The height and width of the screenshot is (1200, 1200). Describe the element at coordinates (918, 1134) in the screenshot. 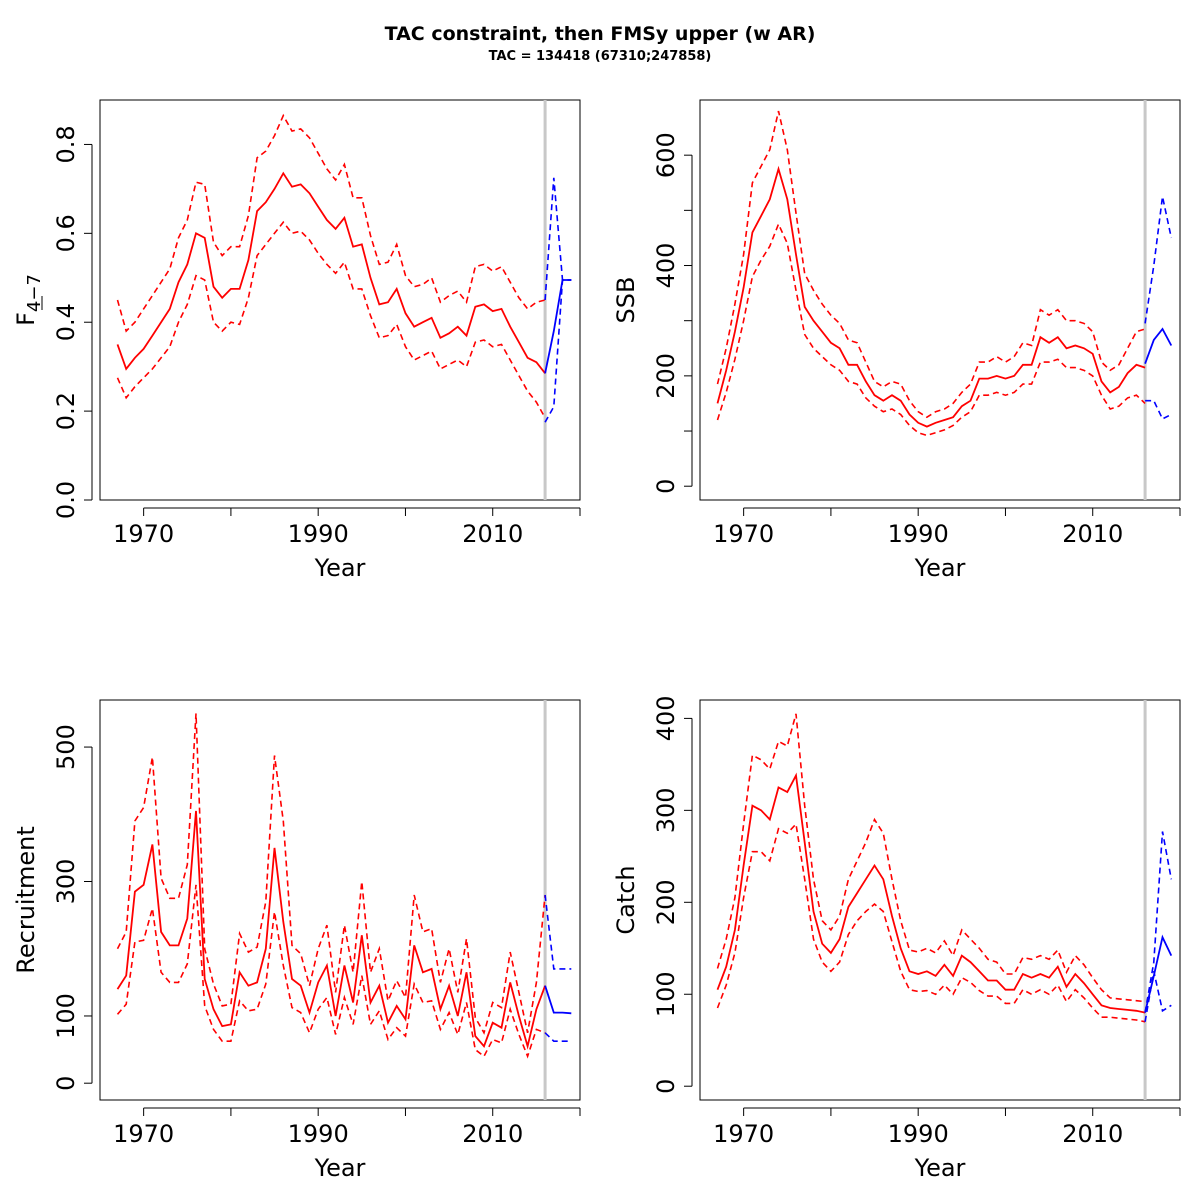

I see `catch-xtick-label: 1990` at that location.